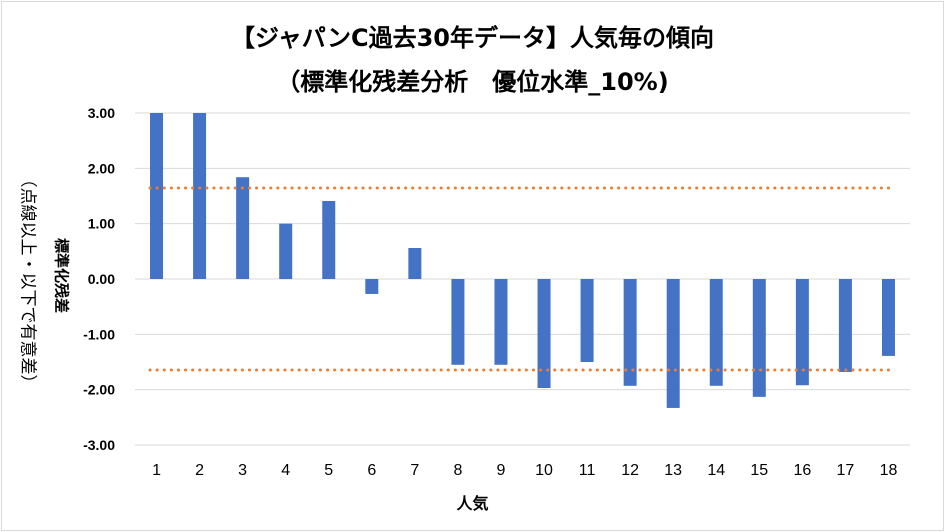 Image resolution: width=945 pixels, height=532 pixels. Describe the element at coordinates (242, 470) in the screenshot. I see `x-tick-label: 3` at that location.